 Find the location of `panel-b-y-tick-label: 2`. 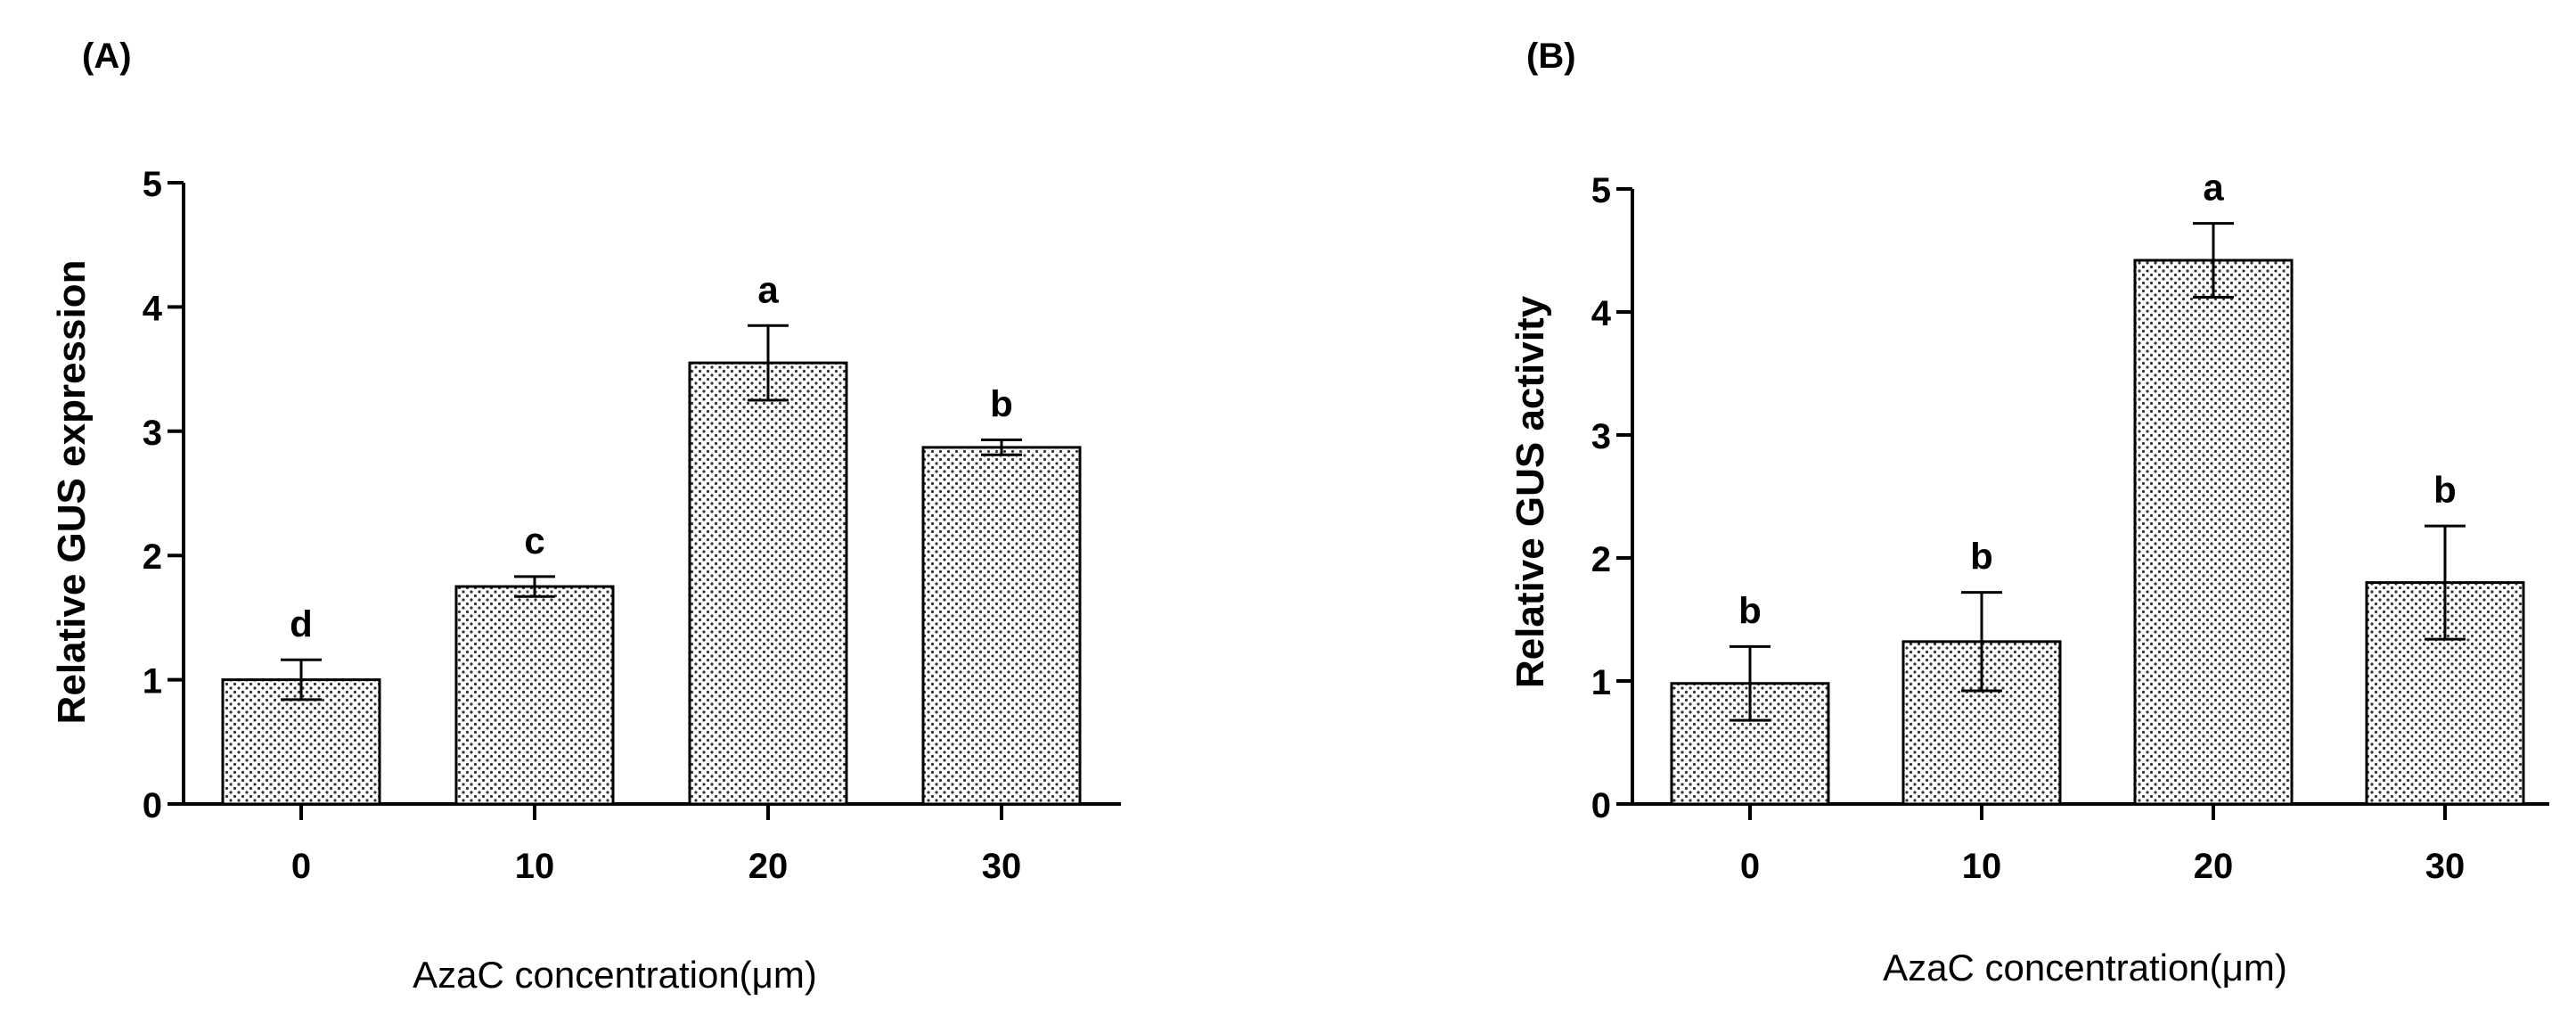

panel-b-y-tick-label: 2 is located at coordinates (1601, 559).